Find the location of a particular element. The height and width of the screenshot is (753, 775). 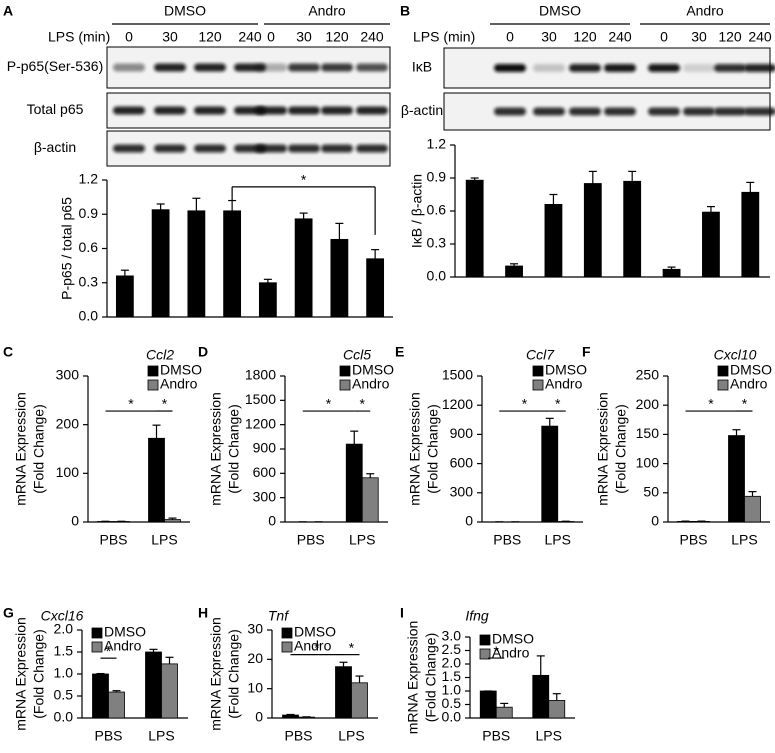

y-tick-label: 1500 is located at coordinates (457, 375).